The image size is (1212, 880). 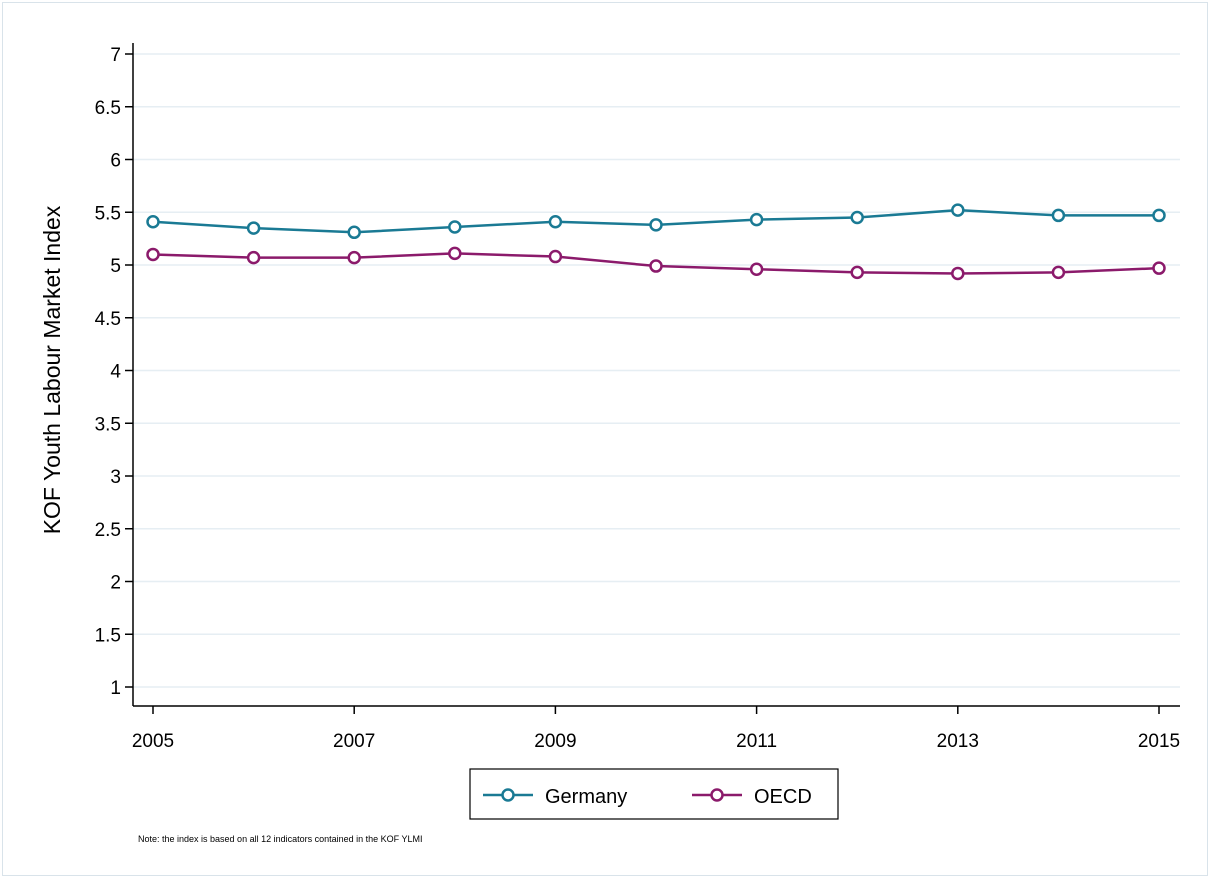 I want to click on y-tick-label: 2.5, so click(x=108, y=530).